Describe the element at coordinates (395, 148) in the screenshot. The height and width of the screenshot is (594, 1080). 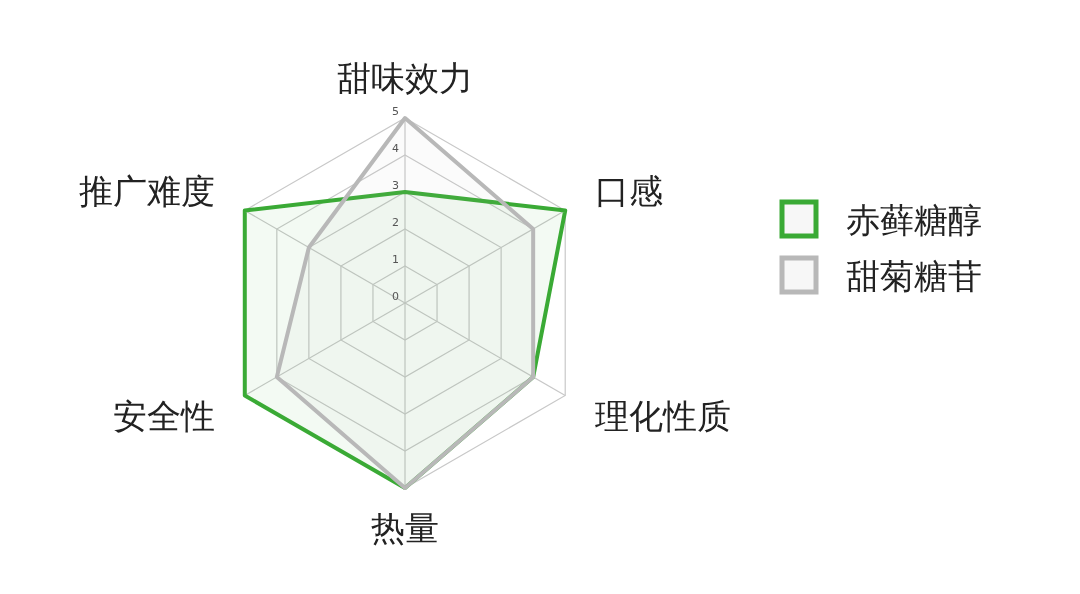
I see `y-tick-label: 4` at that location.